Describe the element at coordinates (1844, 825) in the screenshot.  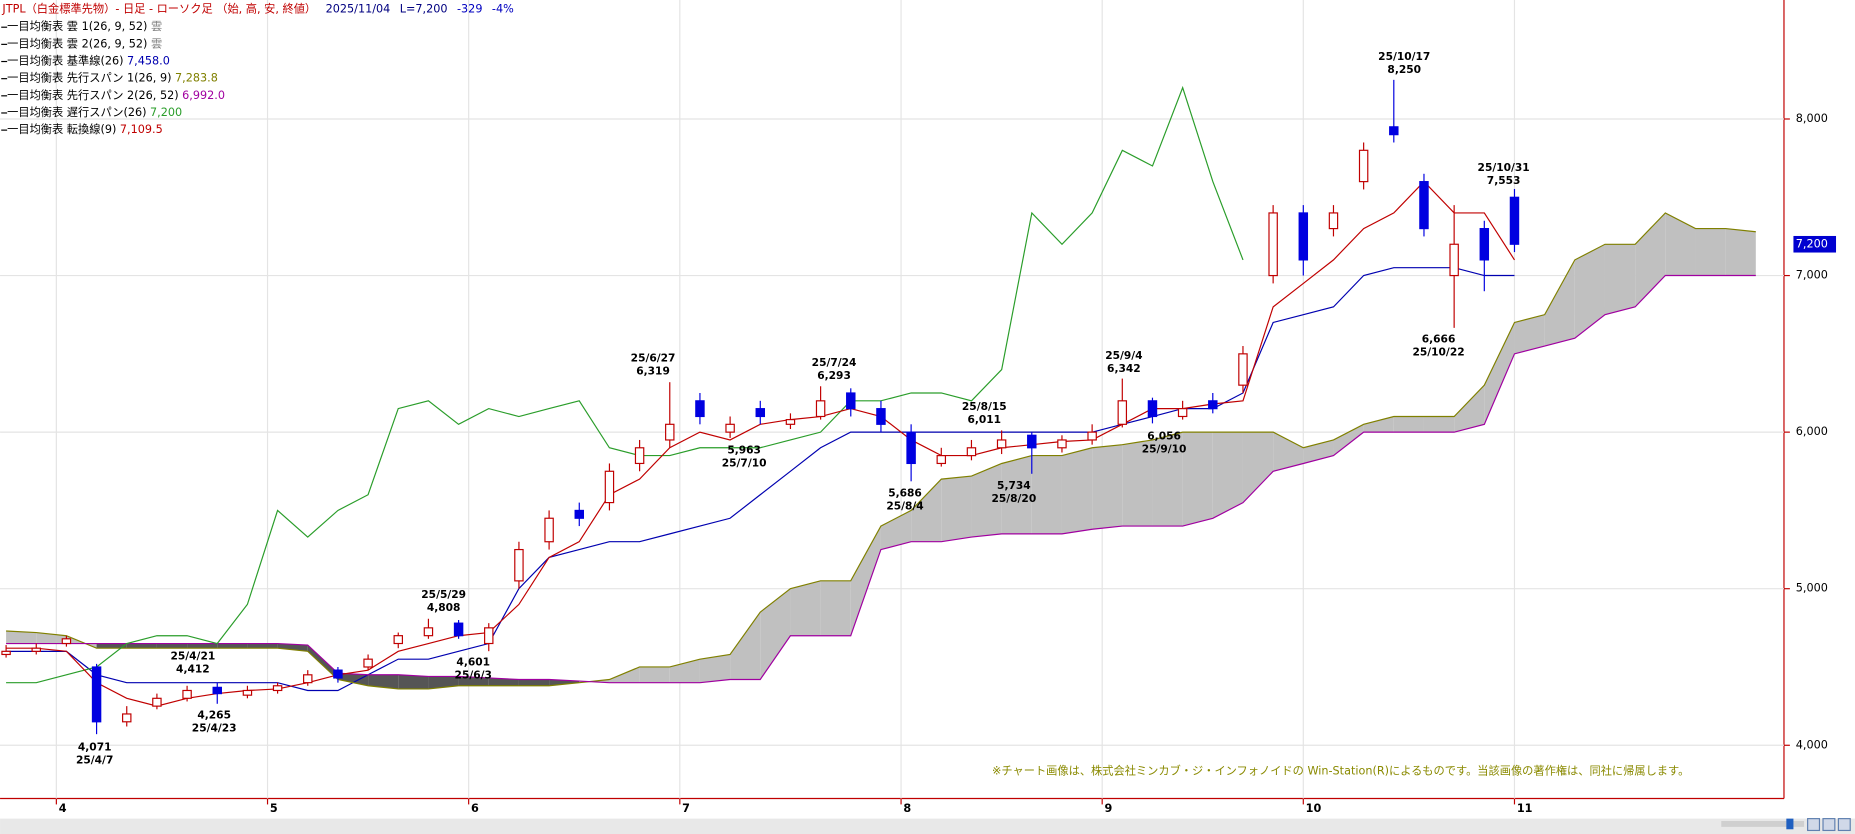
I see `fit-button` at that location.